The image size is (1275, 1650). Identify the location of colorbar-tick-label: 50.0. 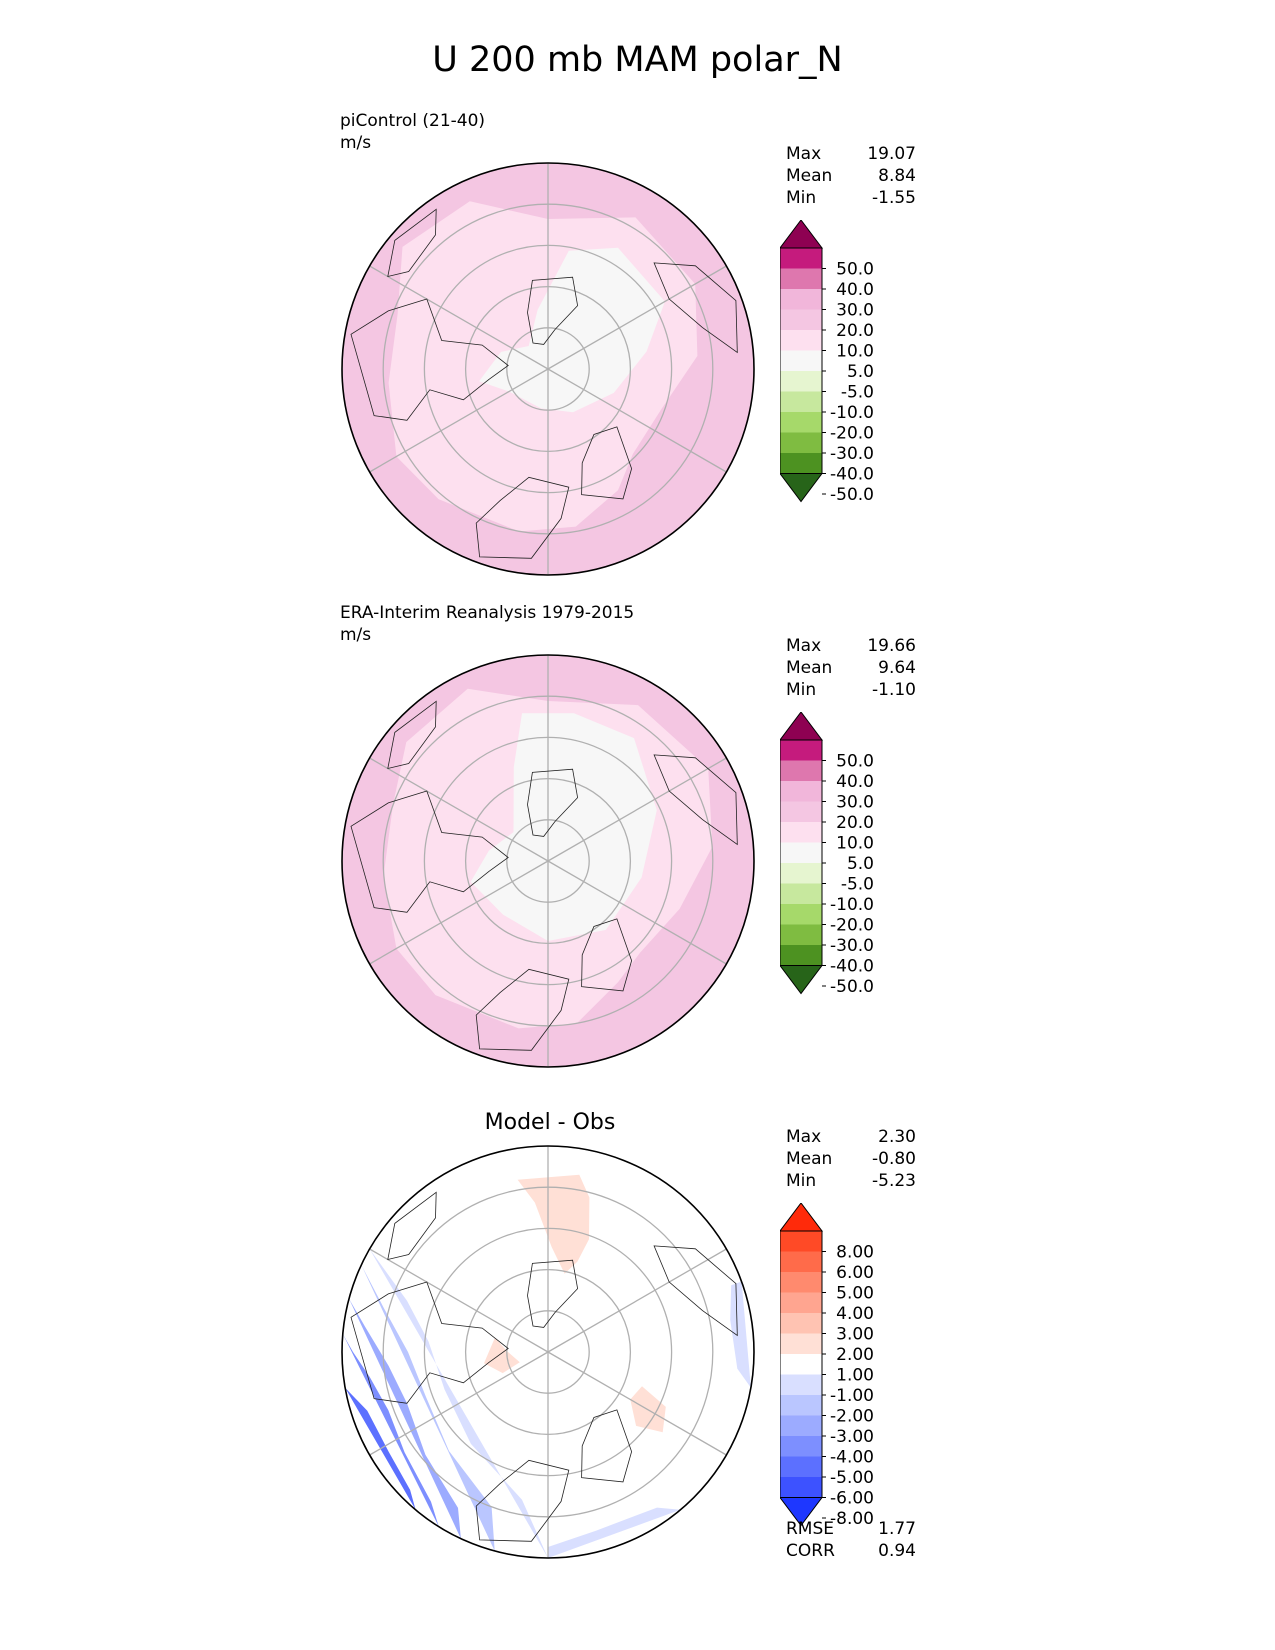
(855, 762).